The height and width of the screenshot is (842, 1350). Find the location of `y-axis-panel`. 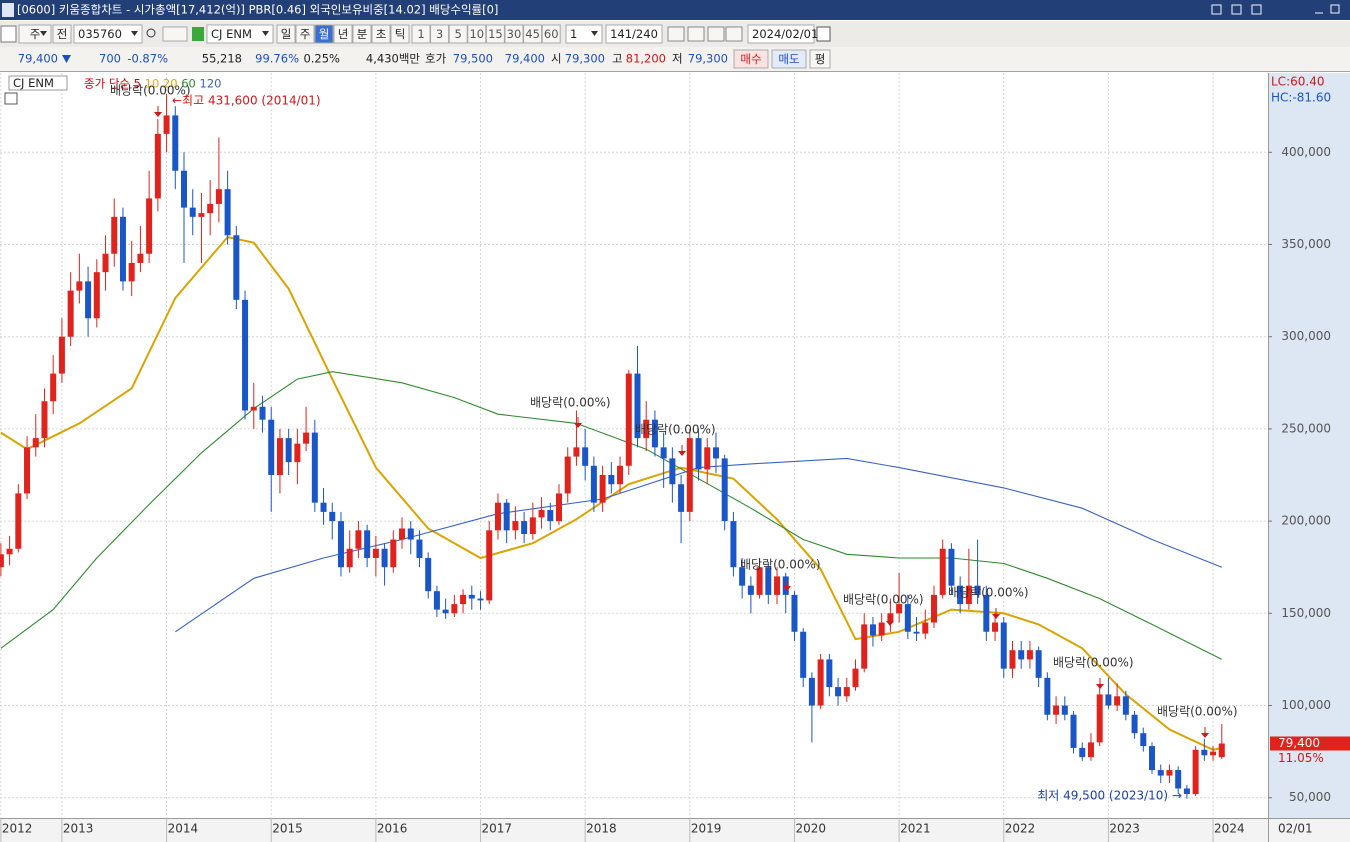

y-axis-panel is located at coordinates (1309, 445).